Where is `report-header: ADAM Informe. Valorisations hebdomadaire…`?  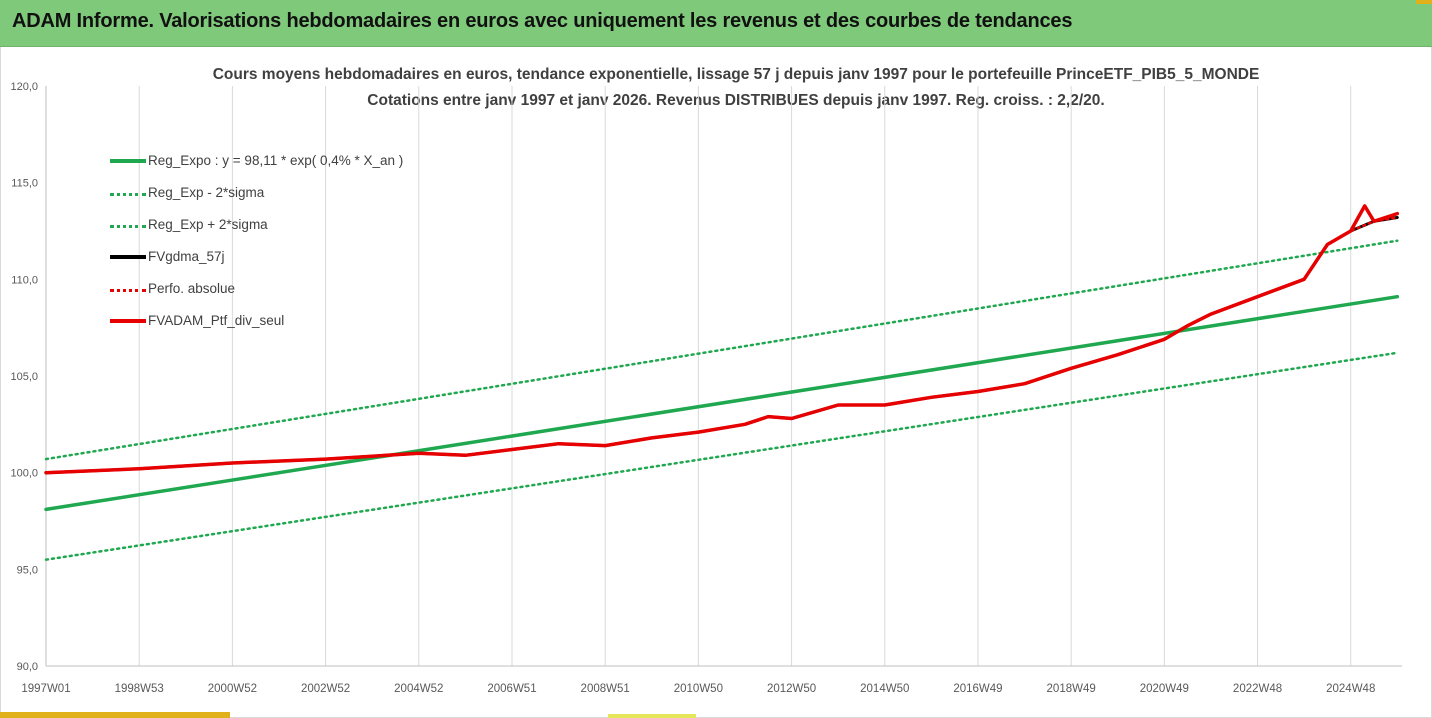 report-header: ADAM Informe. Valorisations hebdomadaire… is located at coordinates (716, 23).